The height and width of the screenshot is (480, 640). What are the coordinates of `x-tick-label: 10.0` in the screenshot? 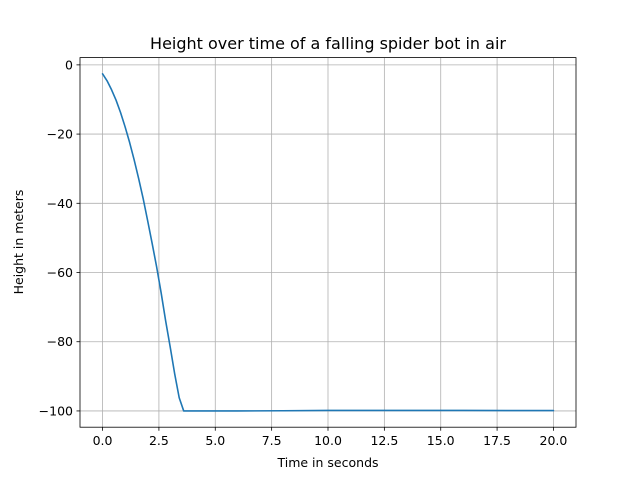 It's located at (328, 440).